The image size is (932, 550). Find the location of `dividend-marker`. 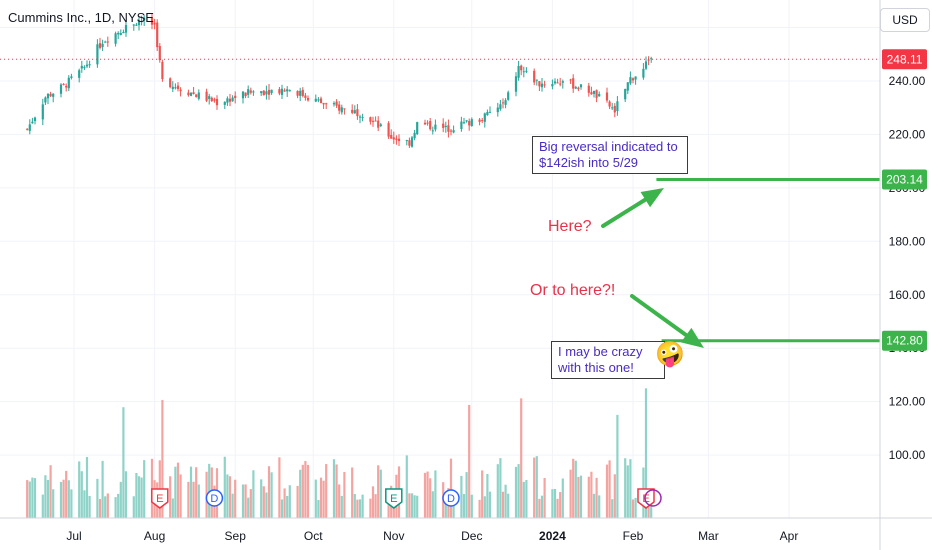

dividend-marker is located at coordinates (451, 498).